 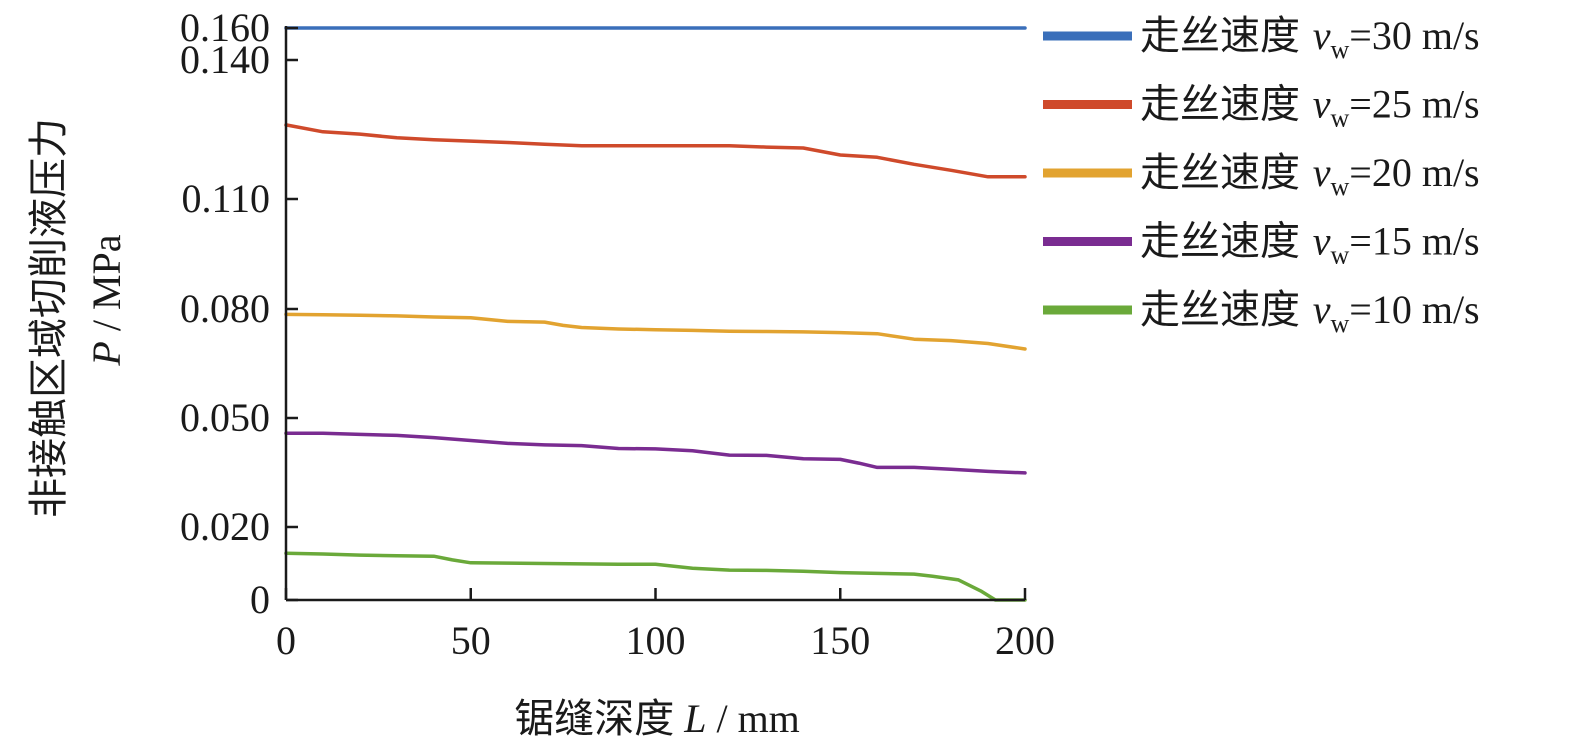 I want to click on x-tick-label: 100, so click(x=656, y=640).